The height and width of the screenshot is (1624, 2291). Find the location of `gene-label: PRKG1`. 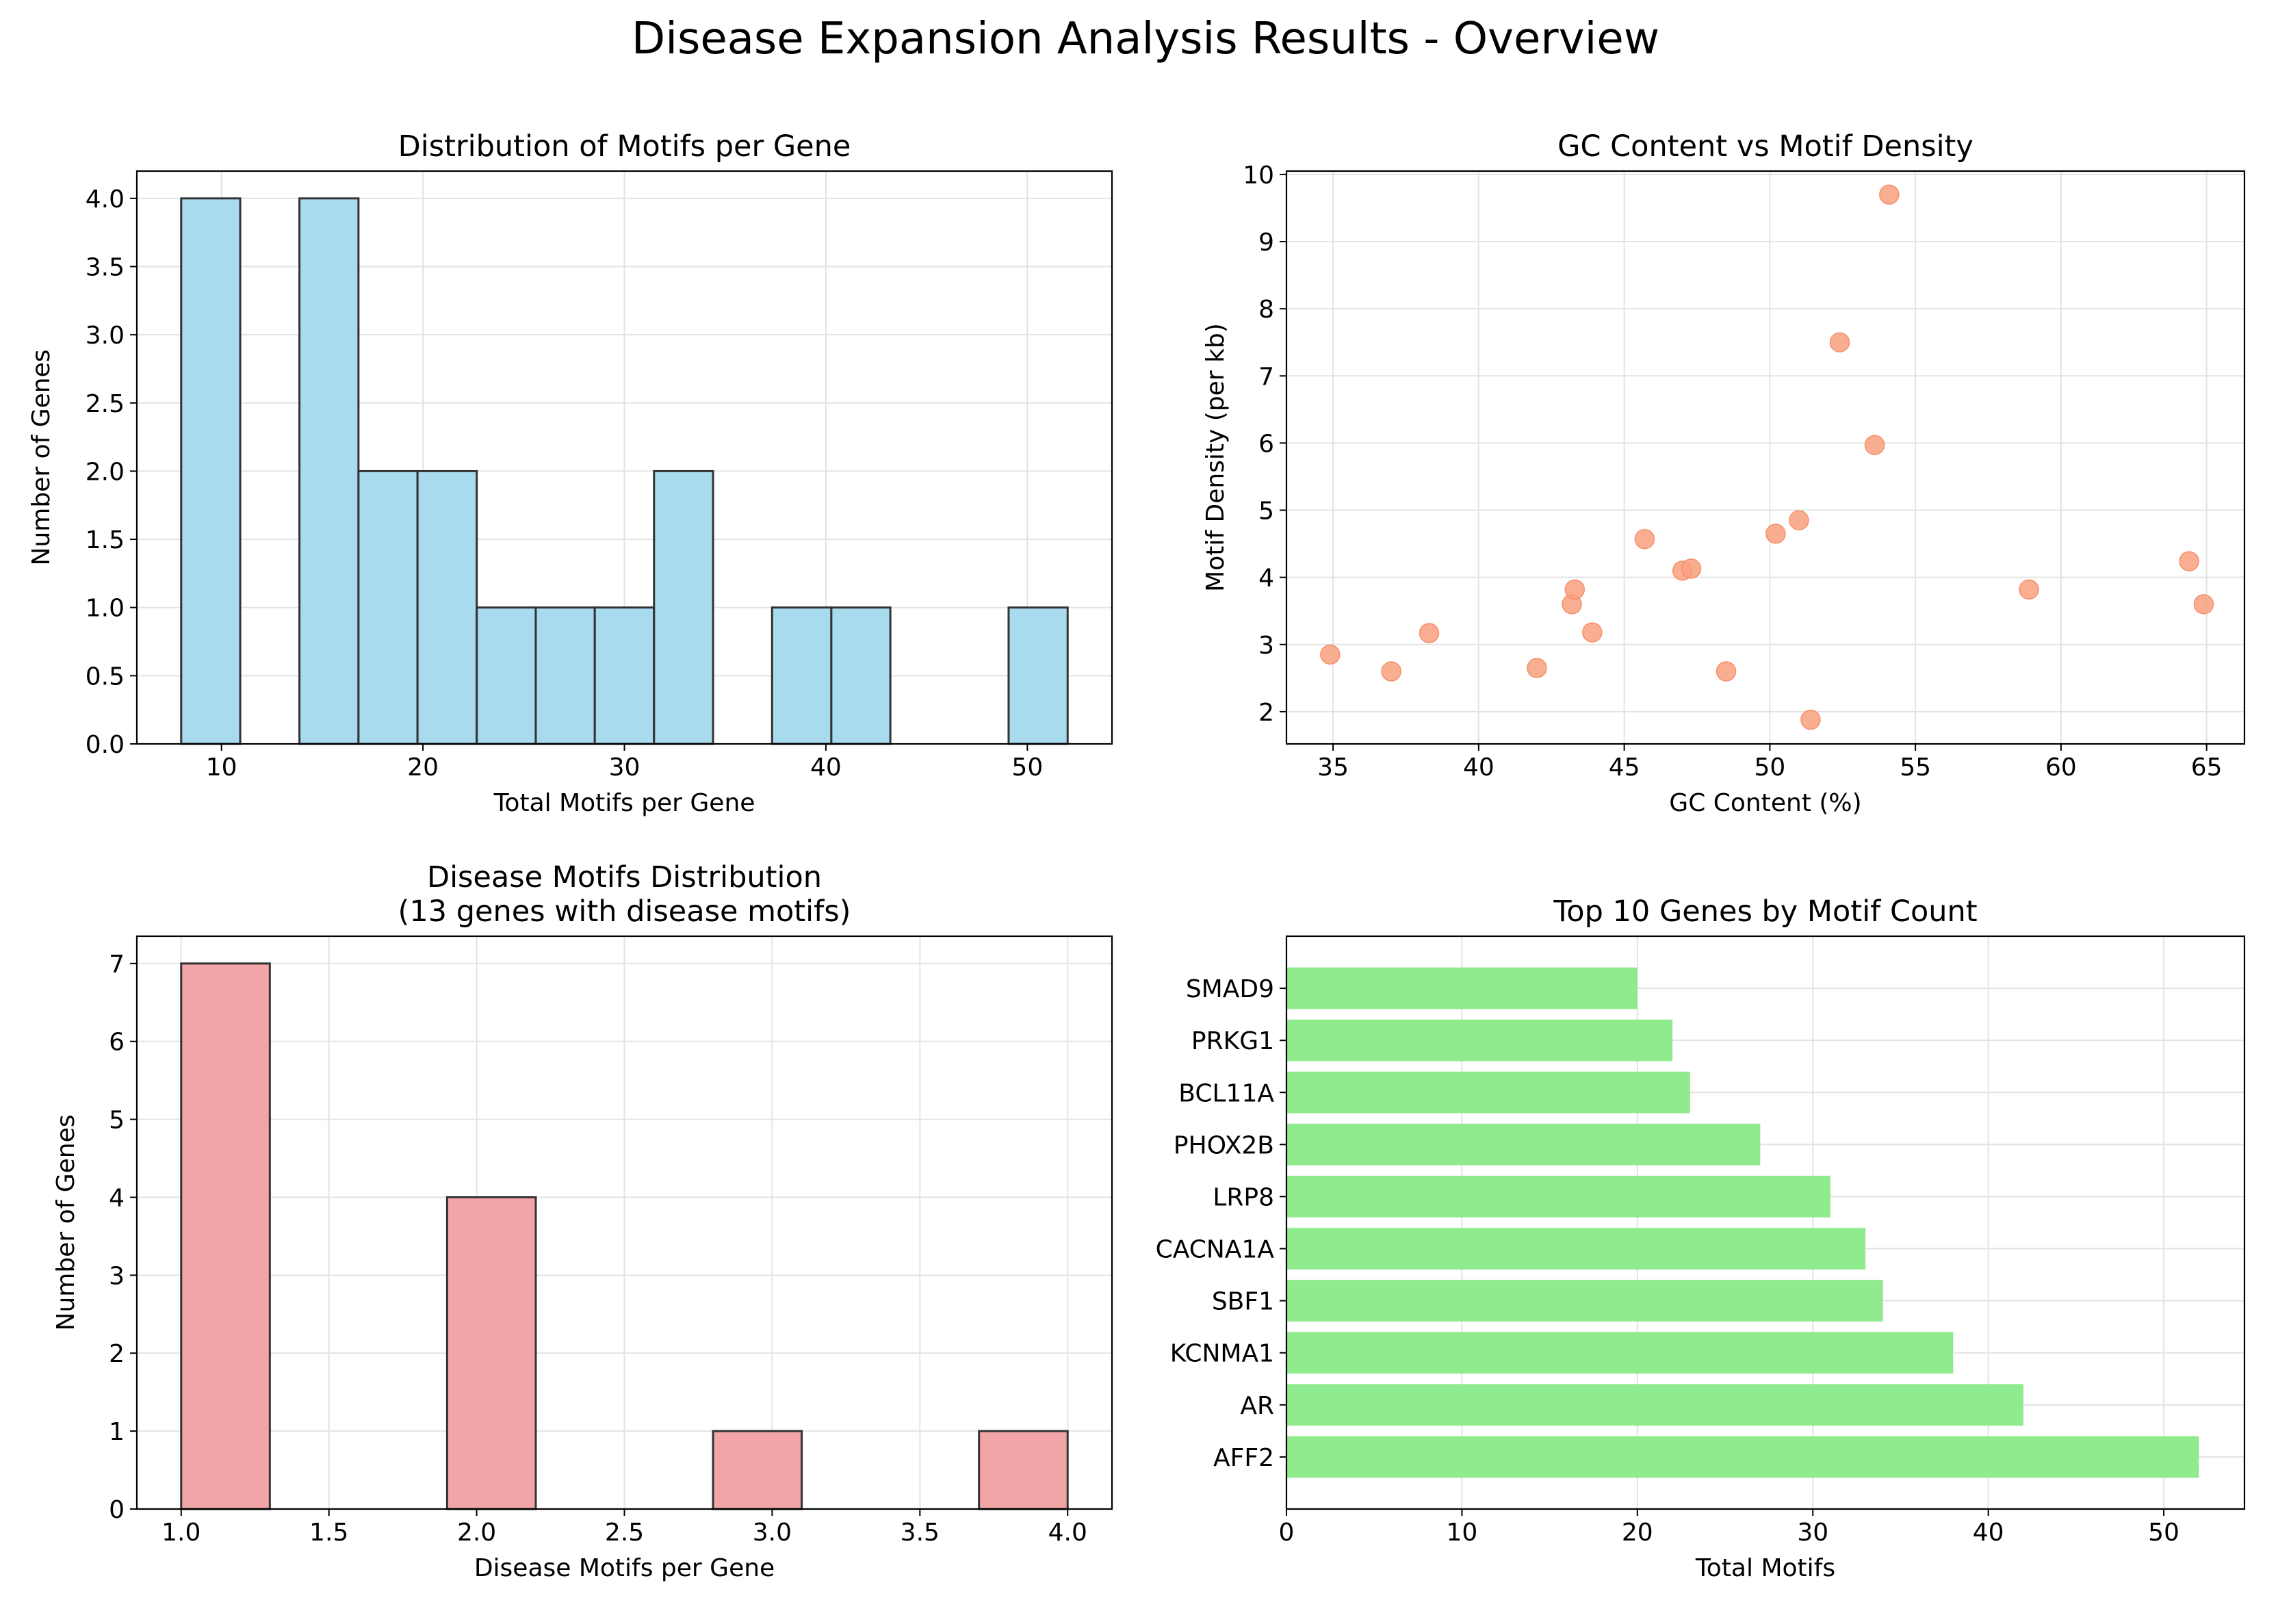

gene-label: PRKG1 is located at coordinates (1232, 1041).